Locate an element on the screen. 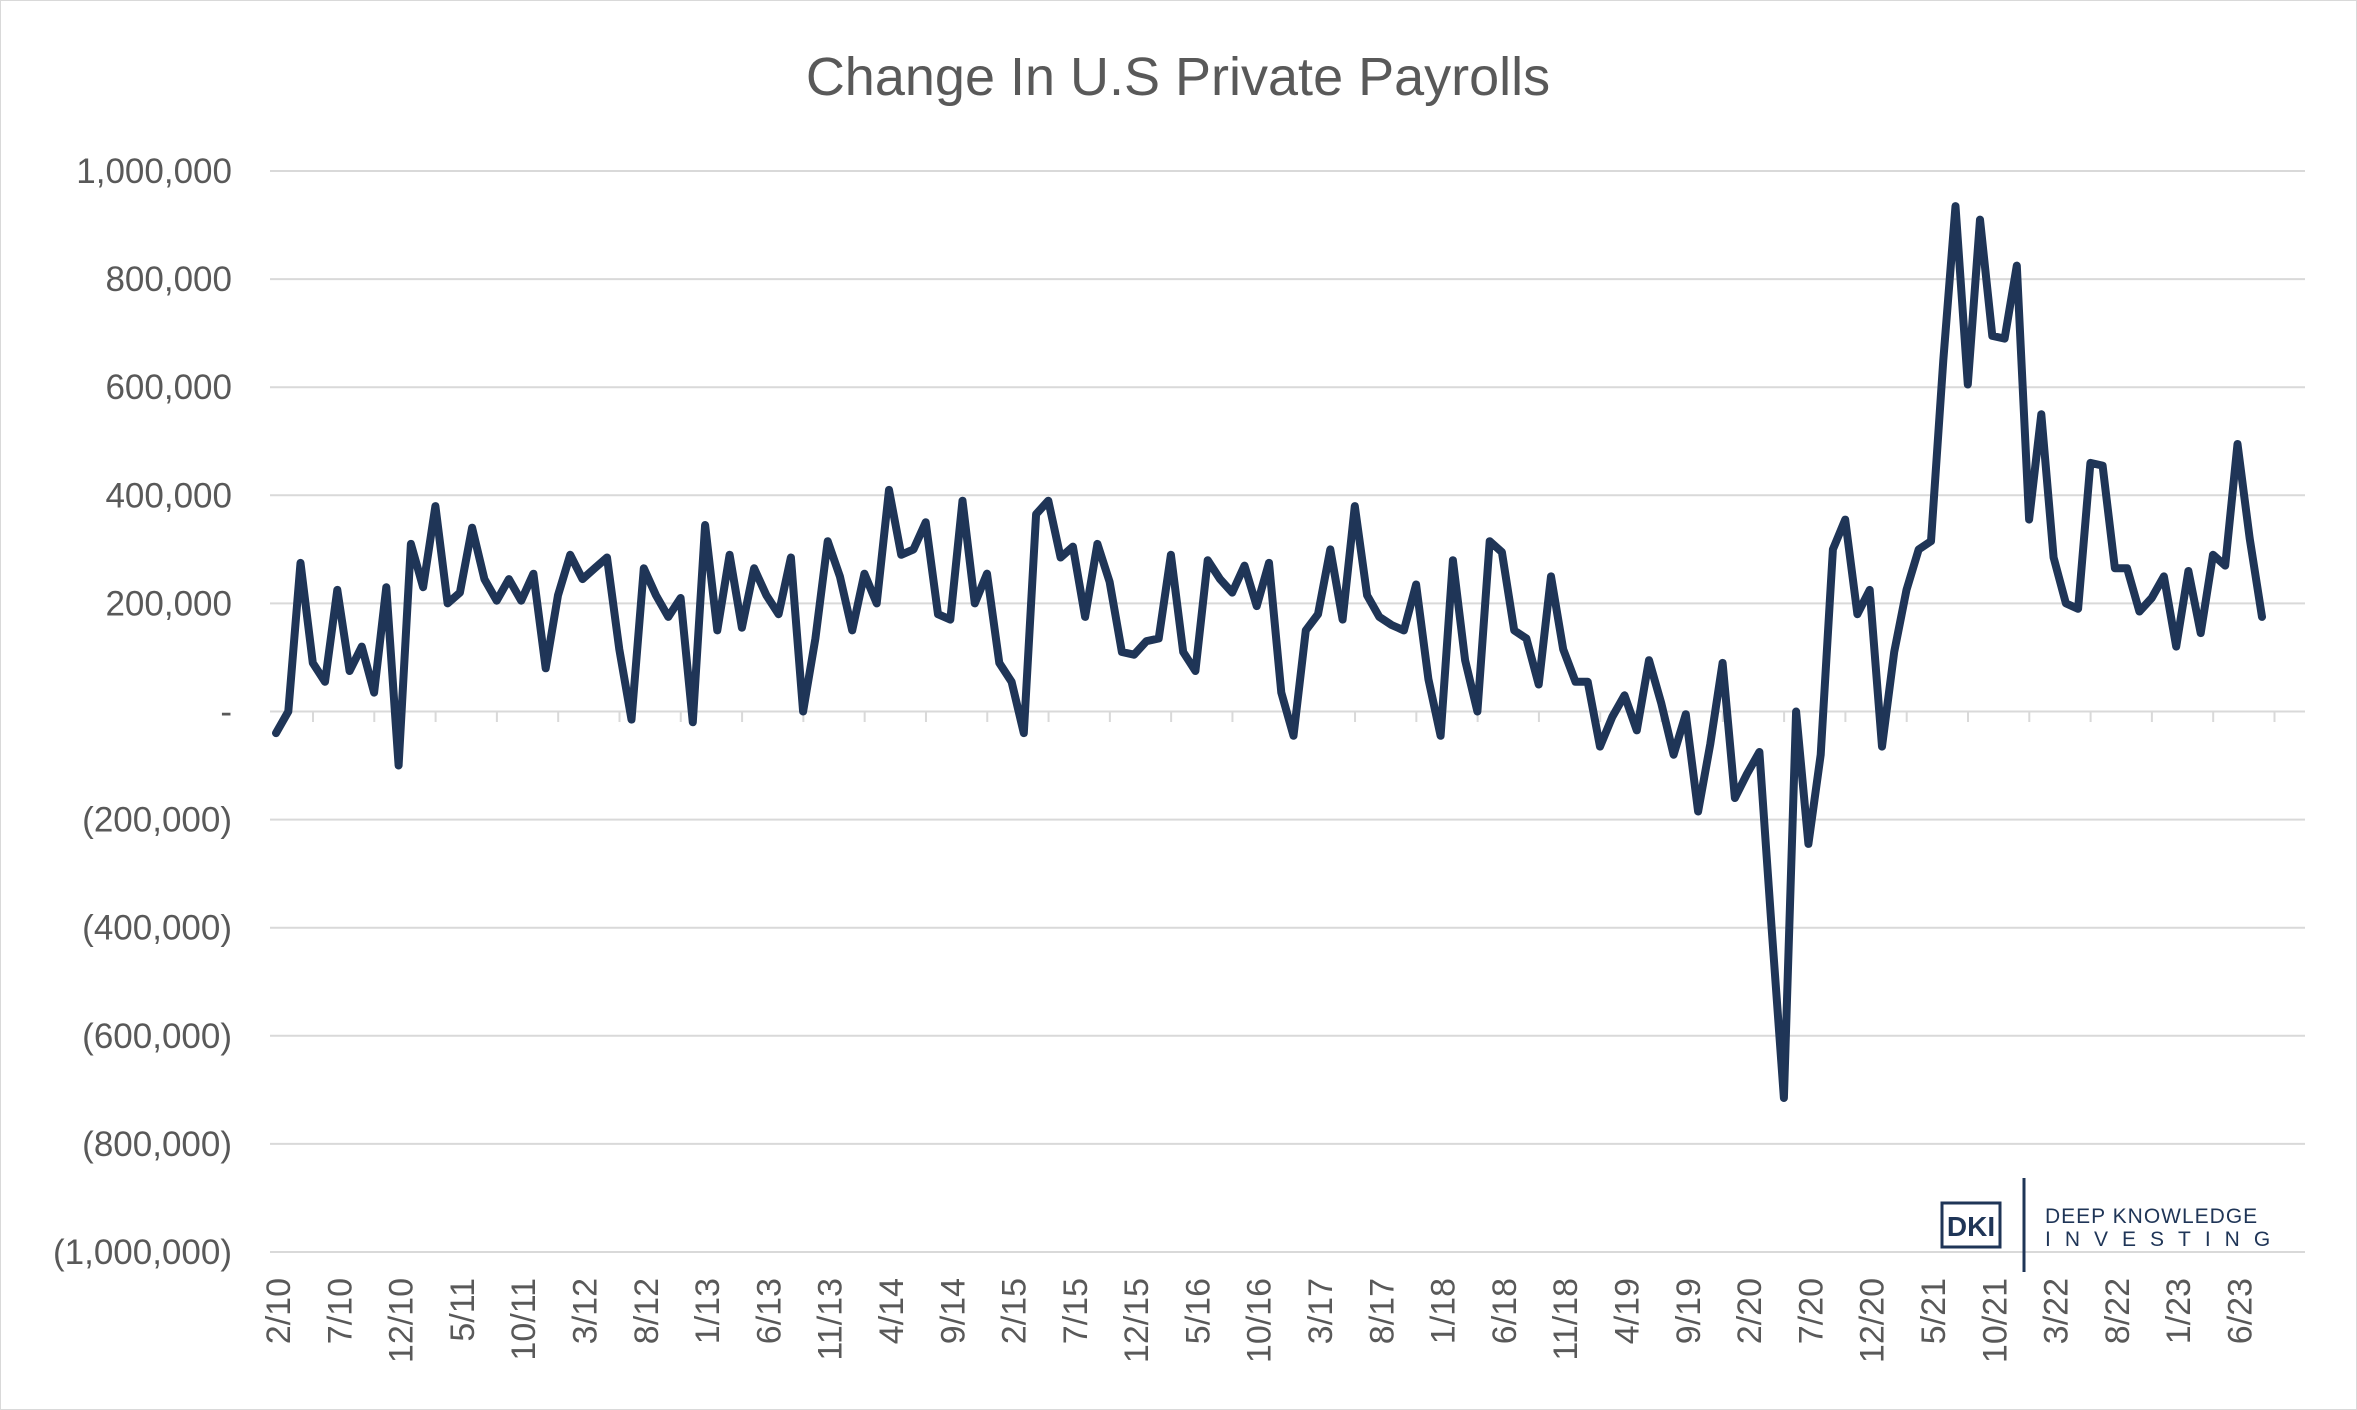 This screenshot has height=1410, width=2357. x-tick-label: 6/13 is located at coordinates (769, 1311).